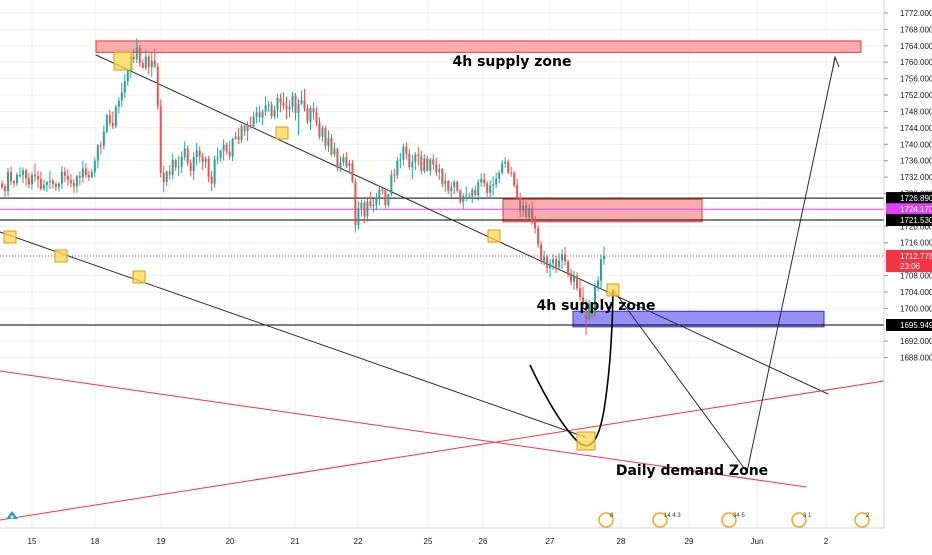 This screenshot has height=555, width=932. Describe the element at coordinates (916, 95) in the screenshot. I see `y-tick-label: 1752.000` at that location.